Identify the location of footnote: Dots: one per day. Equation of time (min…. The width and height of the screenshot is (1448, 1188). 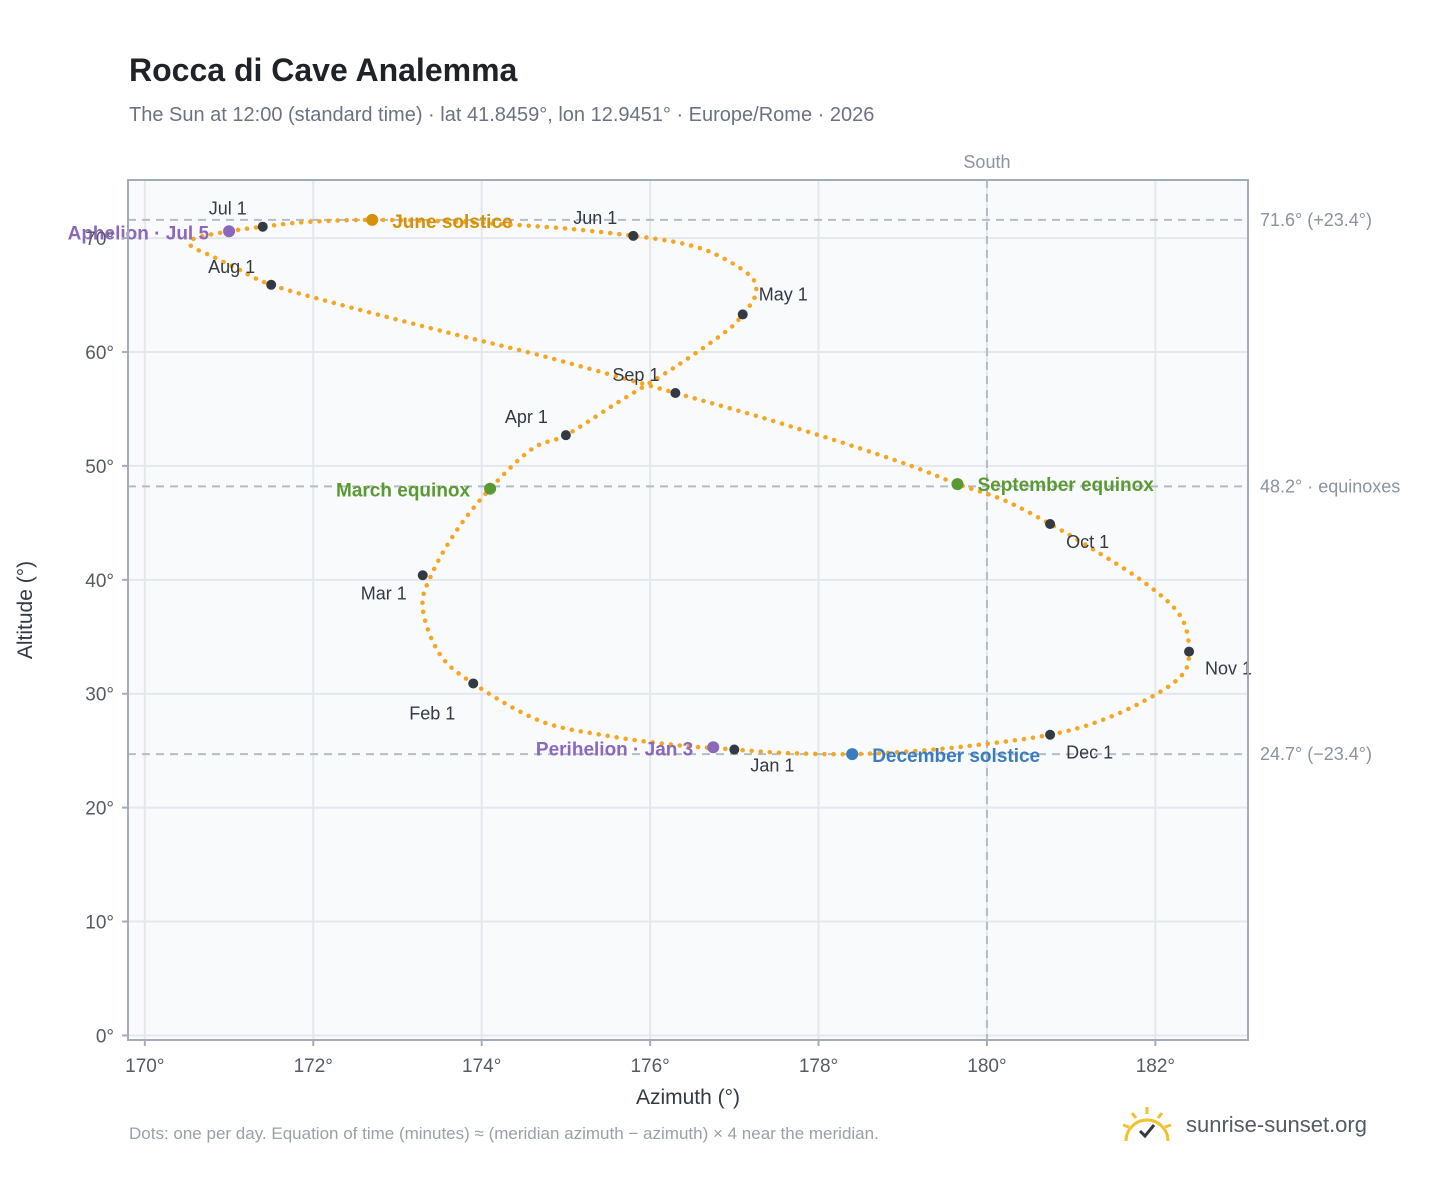
(504, 1133).